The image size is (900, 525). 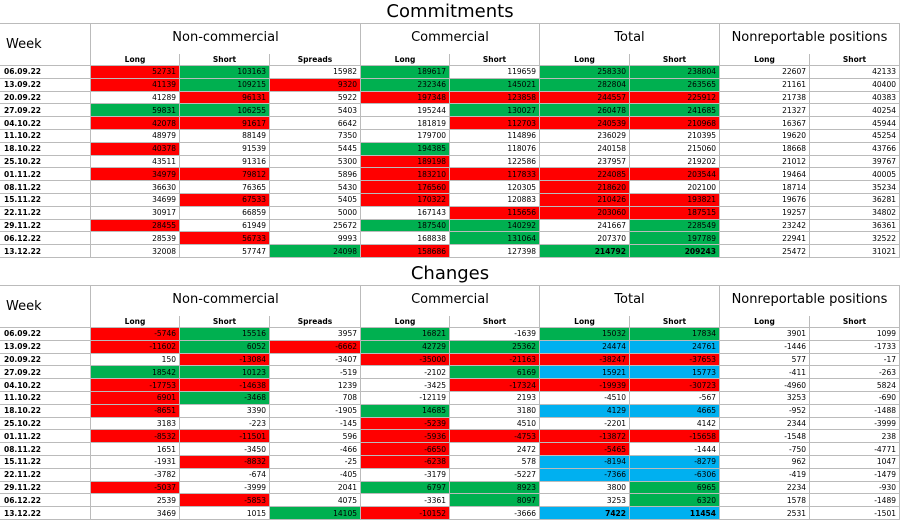 What do you see at coordinates (585, 226) in the screenshot?
I see `value-cell: 241667` at bounding box center [585, 226].